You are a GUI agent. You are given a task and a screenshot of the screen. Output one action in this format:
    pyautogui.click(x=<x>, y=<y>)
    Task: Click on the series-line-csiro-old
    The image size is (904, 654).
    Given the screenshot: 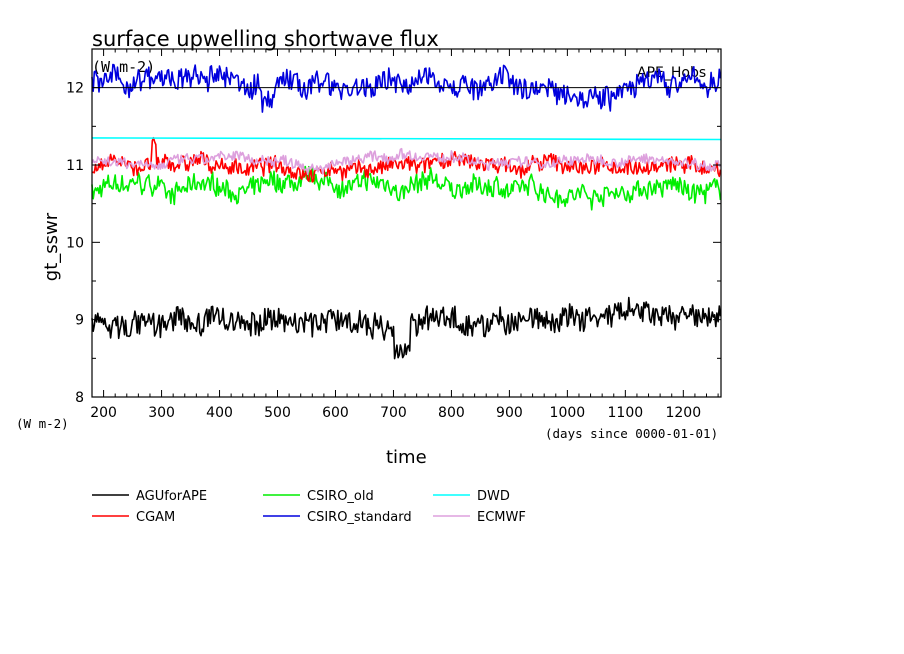 What is the action you would take?
    pyautogui.click(x=406, y=188)
    